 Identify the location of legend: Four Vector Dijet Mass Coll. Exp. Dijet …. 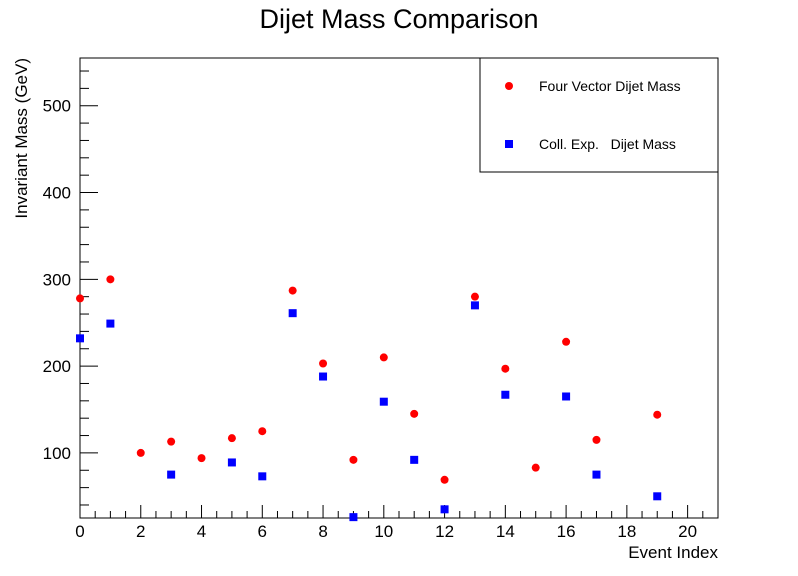
(599, 115).